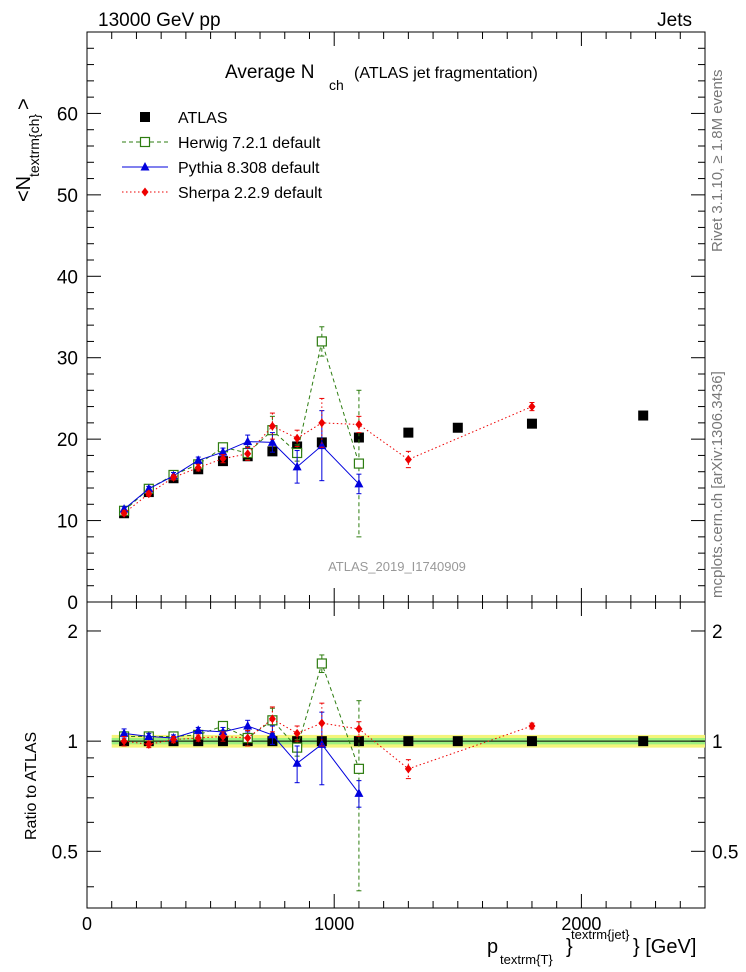  Describe the element at coordinates (526, 959) in the screenshot. I see `xlabel-sub: textrm{T}` at that location.